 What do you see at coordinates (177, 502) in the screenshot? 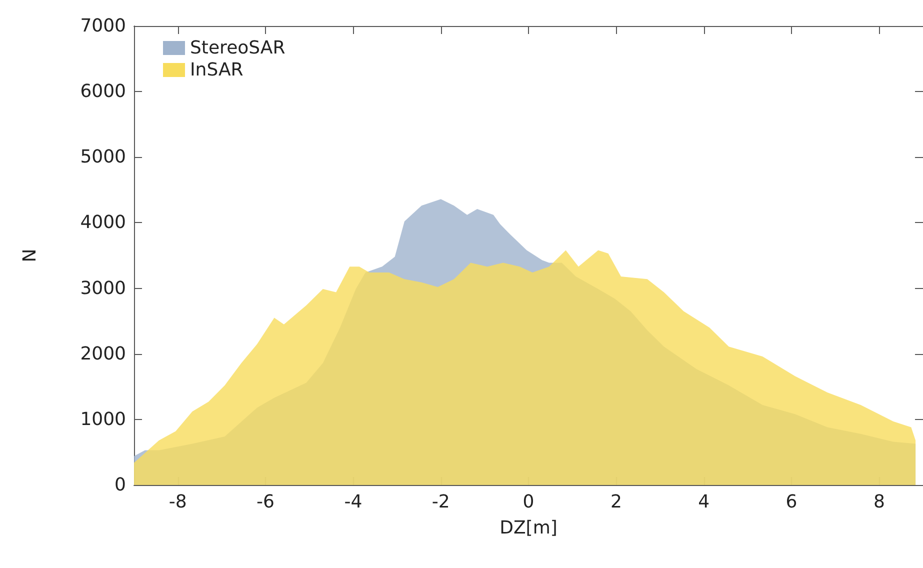
I see `x-tick-label: -8` at bounding box center [177, 502].